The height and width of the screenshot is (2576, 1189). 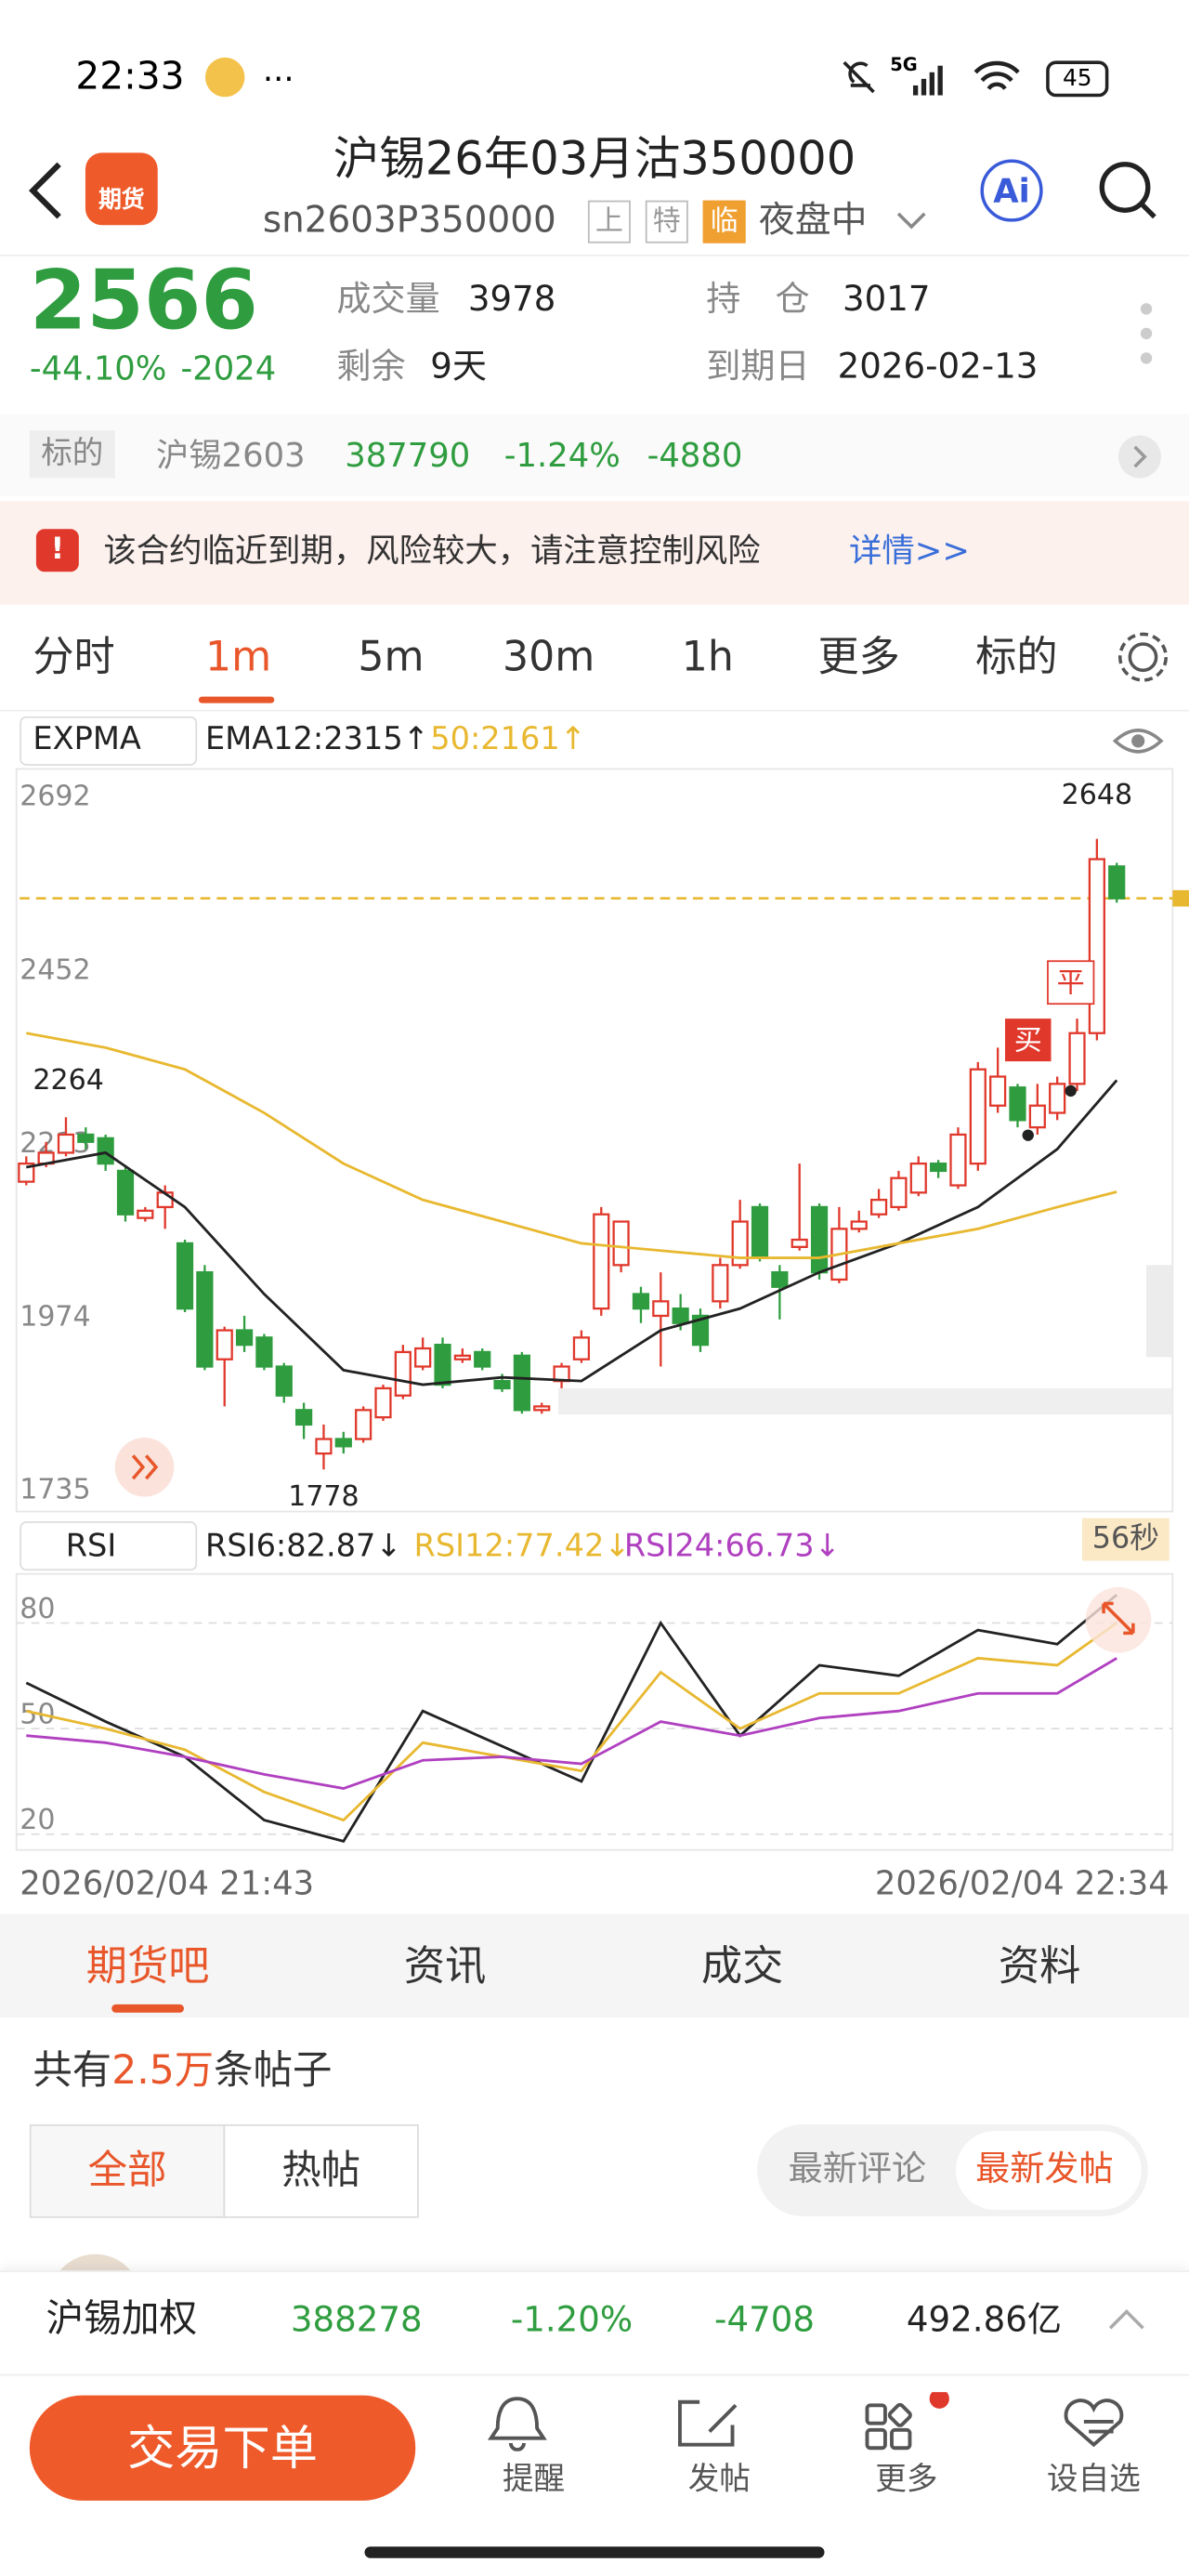 What do you see at coordinates (719, 2479) in the screenshot?
I see `nav-item: 发帖` at bounding box center [719, 2479].